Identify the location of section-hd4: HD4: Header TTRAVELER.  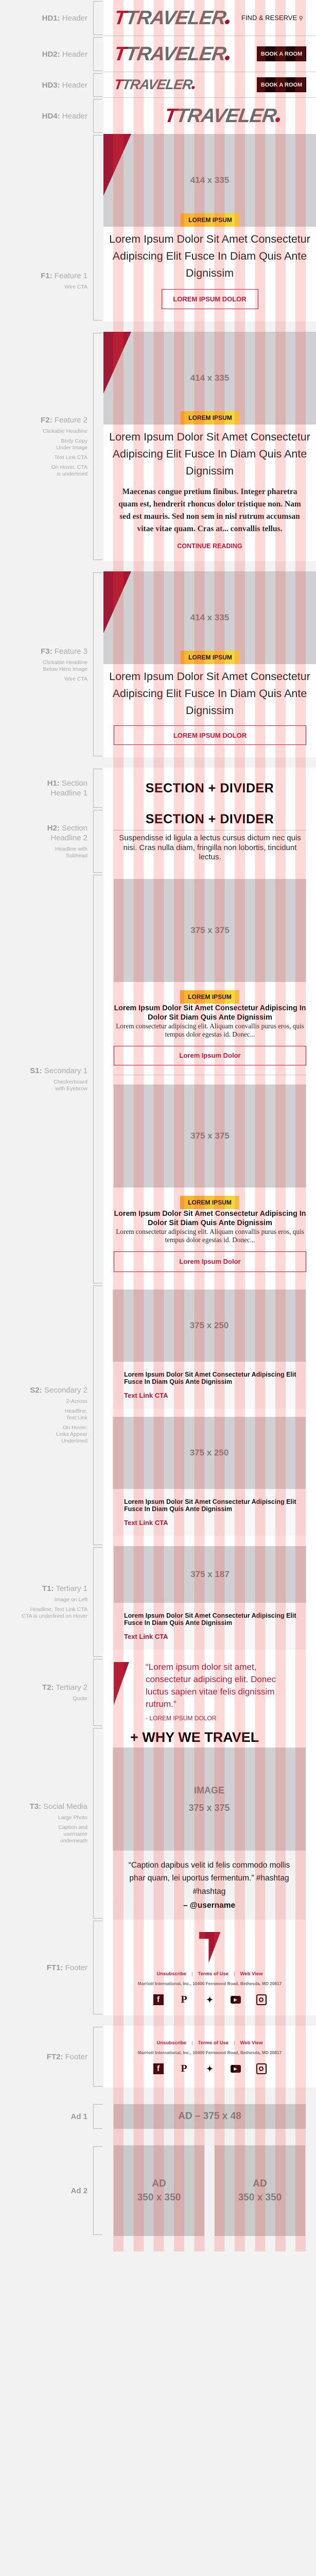
(158, 116).